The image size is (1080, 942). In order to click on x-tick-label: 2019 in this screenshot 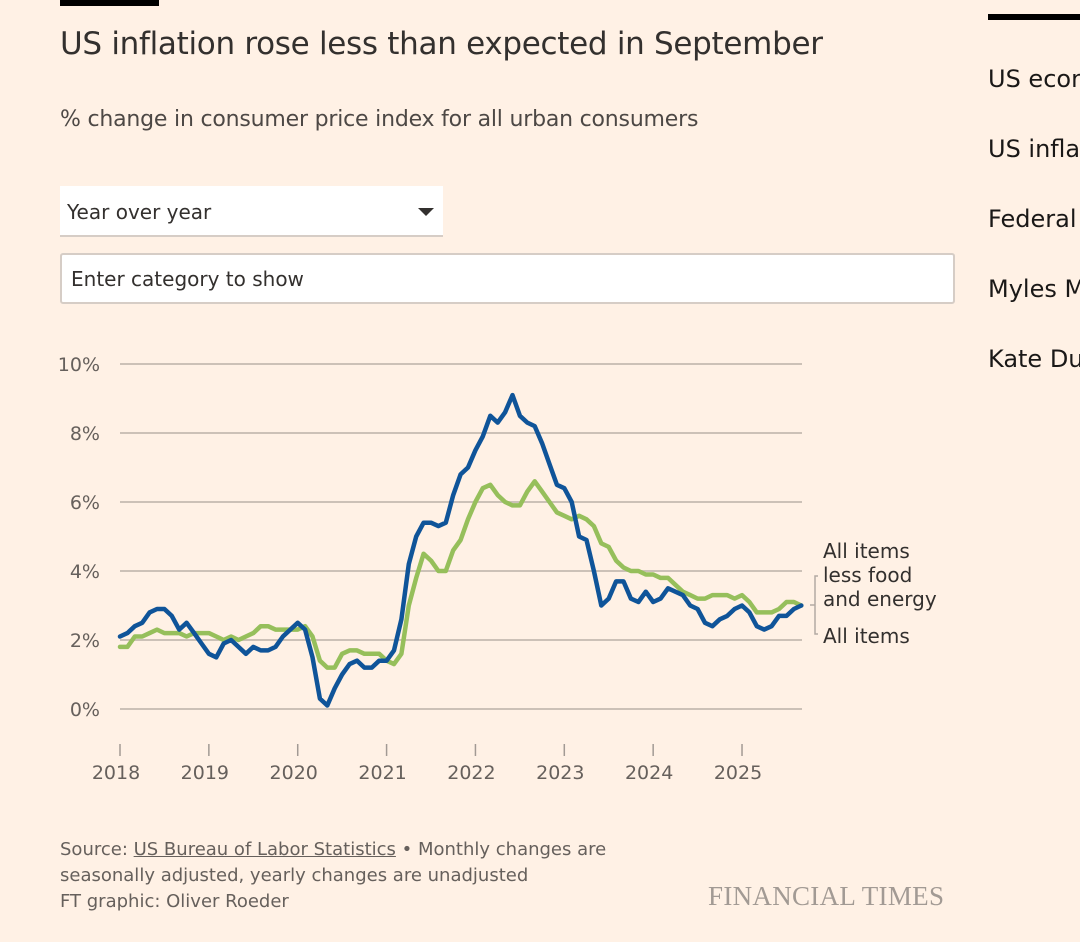, I will do `click(205, 773)`.